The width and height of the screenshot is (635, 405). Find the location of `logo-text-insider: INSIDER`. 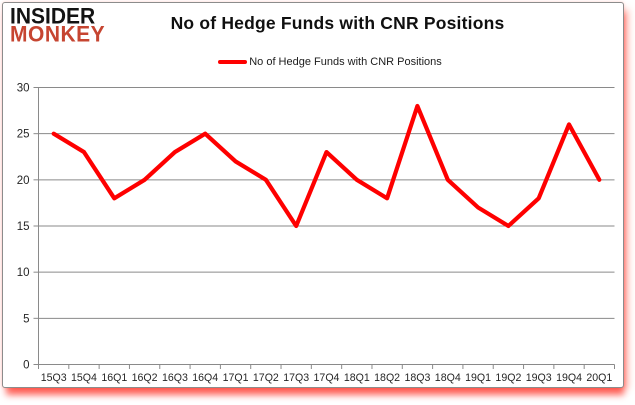

logo-text-insider: INSIDER is located at coordinates (53, 16).